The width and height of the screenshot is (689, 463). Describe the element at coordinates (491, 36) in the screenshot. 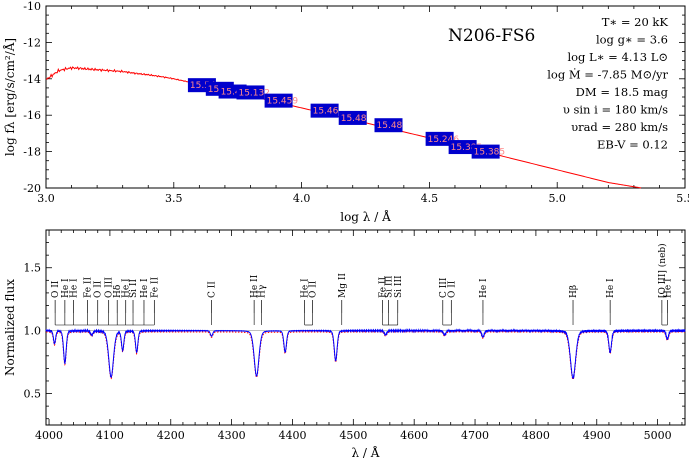

I see `star-name: N206-FS6` at that location.